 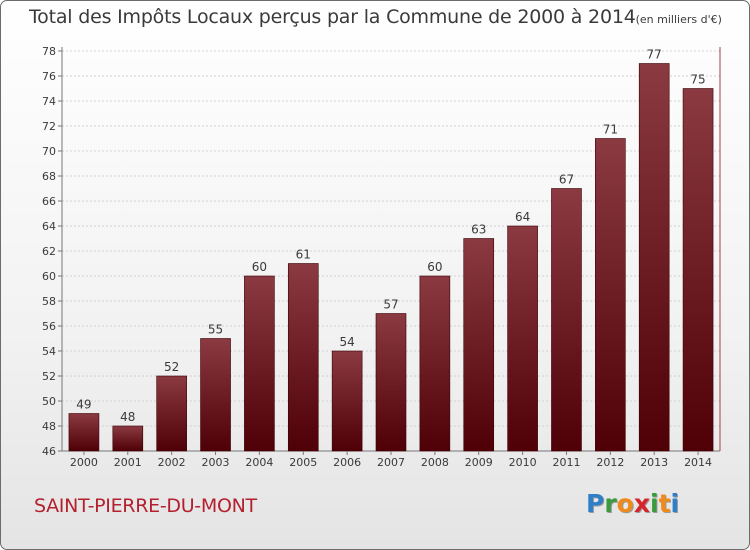 I want to click on y-tick-label: 56, so click(x=49, y=326).